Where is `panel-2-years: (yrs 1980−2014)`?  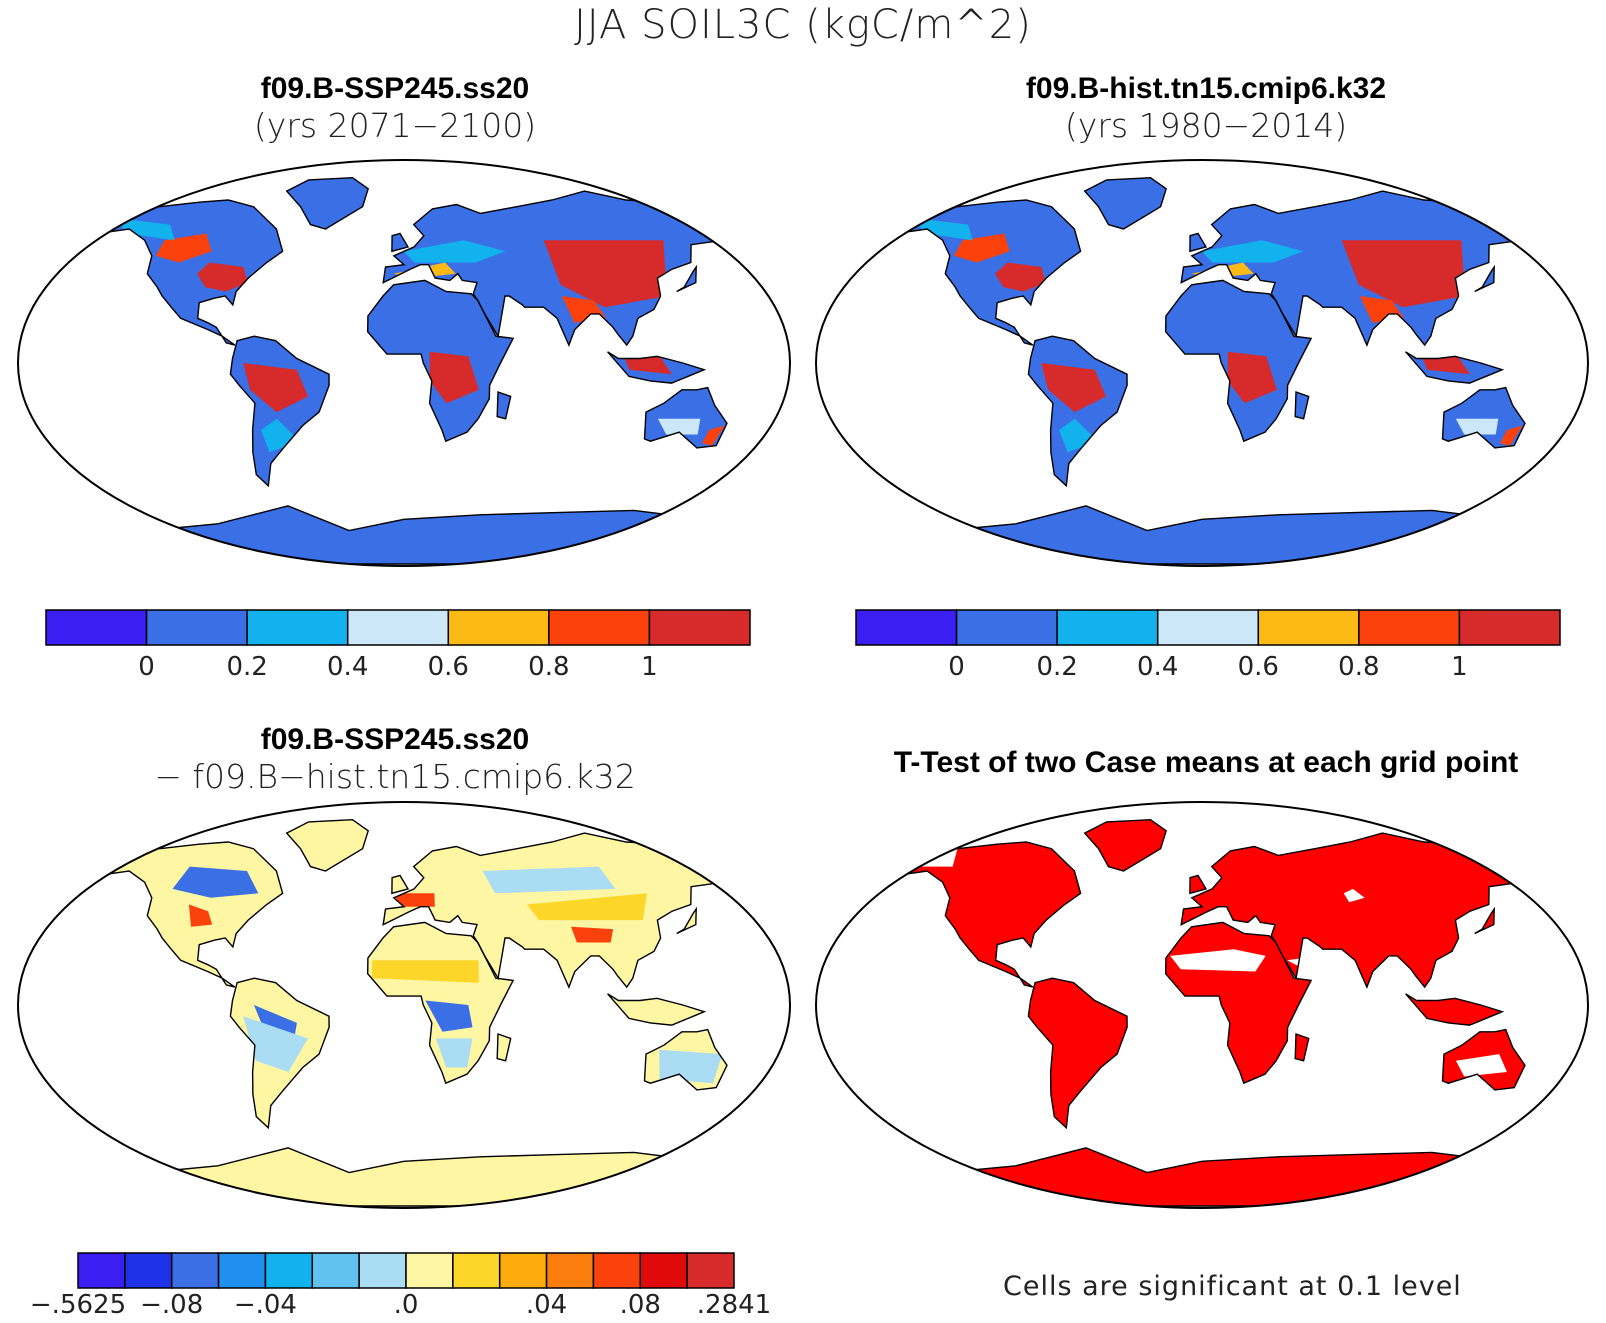 panel-2-years: (yrs 1980−2014) is located at coordinates (1206, 125).